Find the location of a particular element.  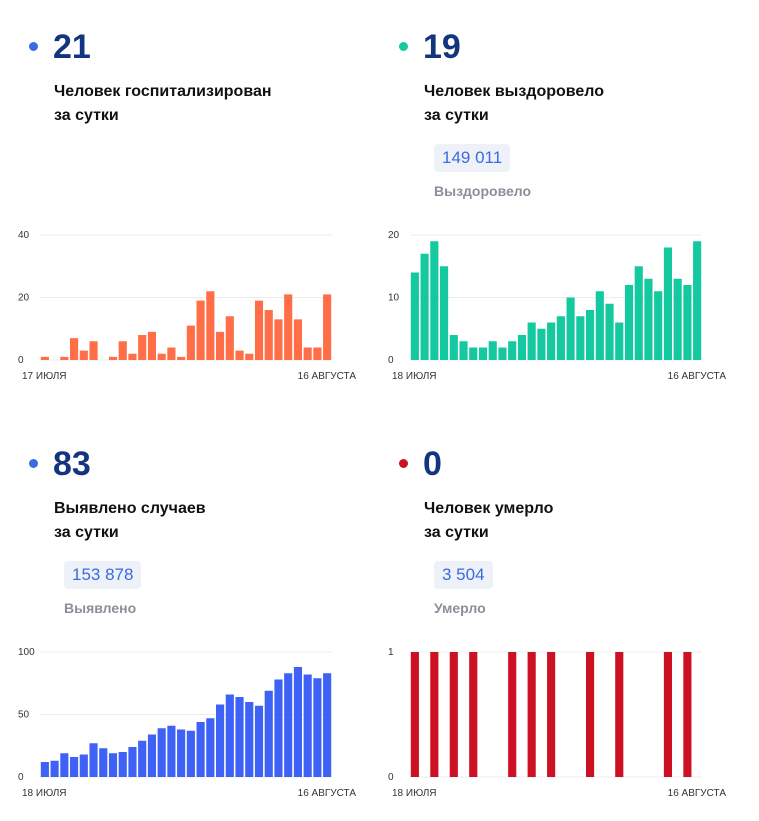

deaths-chart: 0 1 18 ИЮЛЯ 16 АВГУСТА is located at coordinates (557, 723).